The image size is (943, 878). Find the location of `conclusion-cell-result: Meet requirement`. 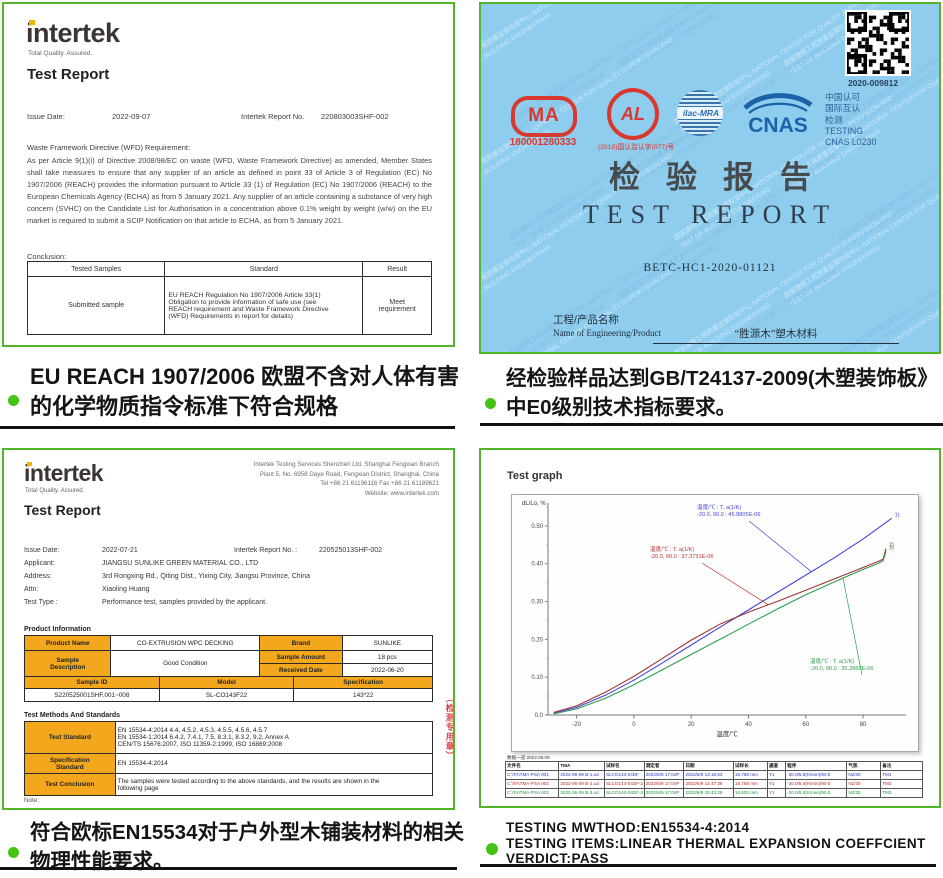

conclusion-cell-result: Meet requirement is located at coordinates (397, 305).